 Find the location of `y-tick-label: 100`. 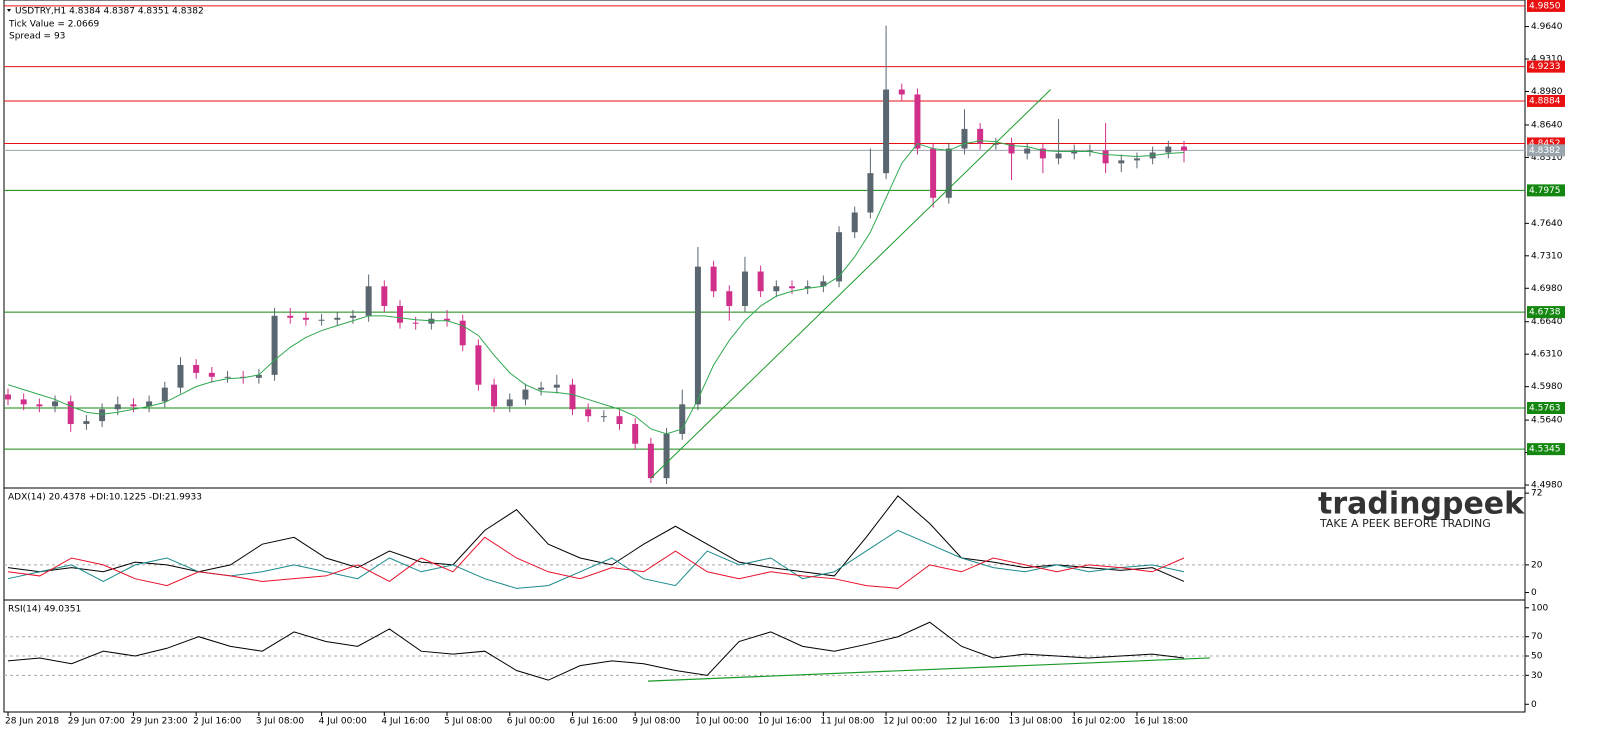

y-tick-label: 100 is located at coordinates (1539, 608).